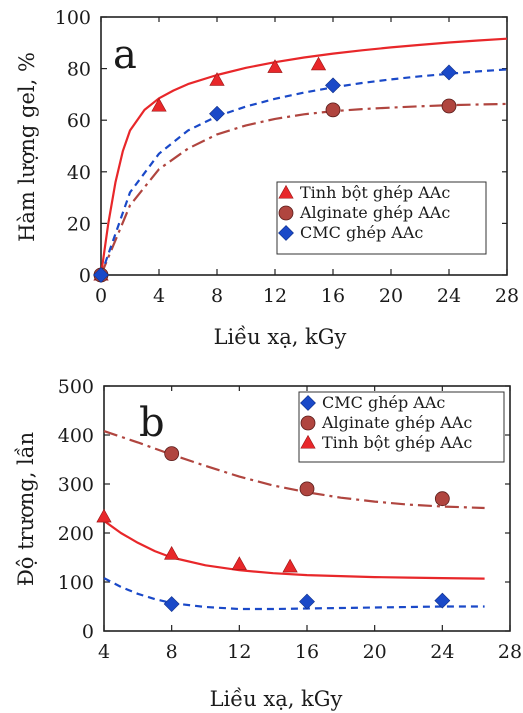  What do you see at coordinates (76, 387) in the screenshot?
I see `y-tick-label: 500` at bounding box center [76, 387].